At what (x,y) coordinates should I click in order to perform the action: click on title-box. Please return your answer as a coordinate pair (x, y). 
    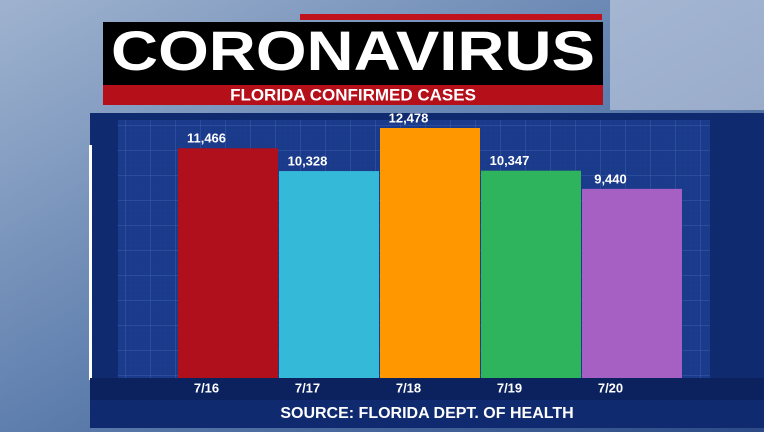
    Looking at the image, I should click on (353, 53).